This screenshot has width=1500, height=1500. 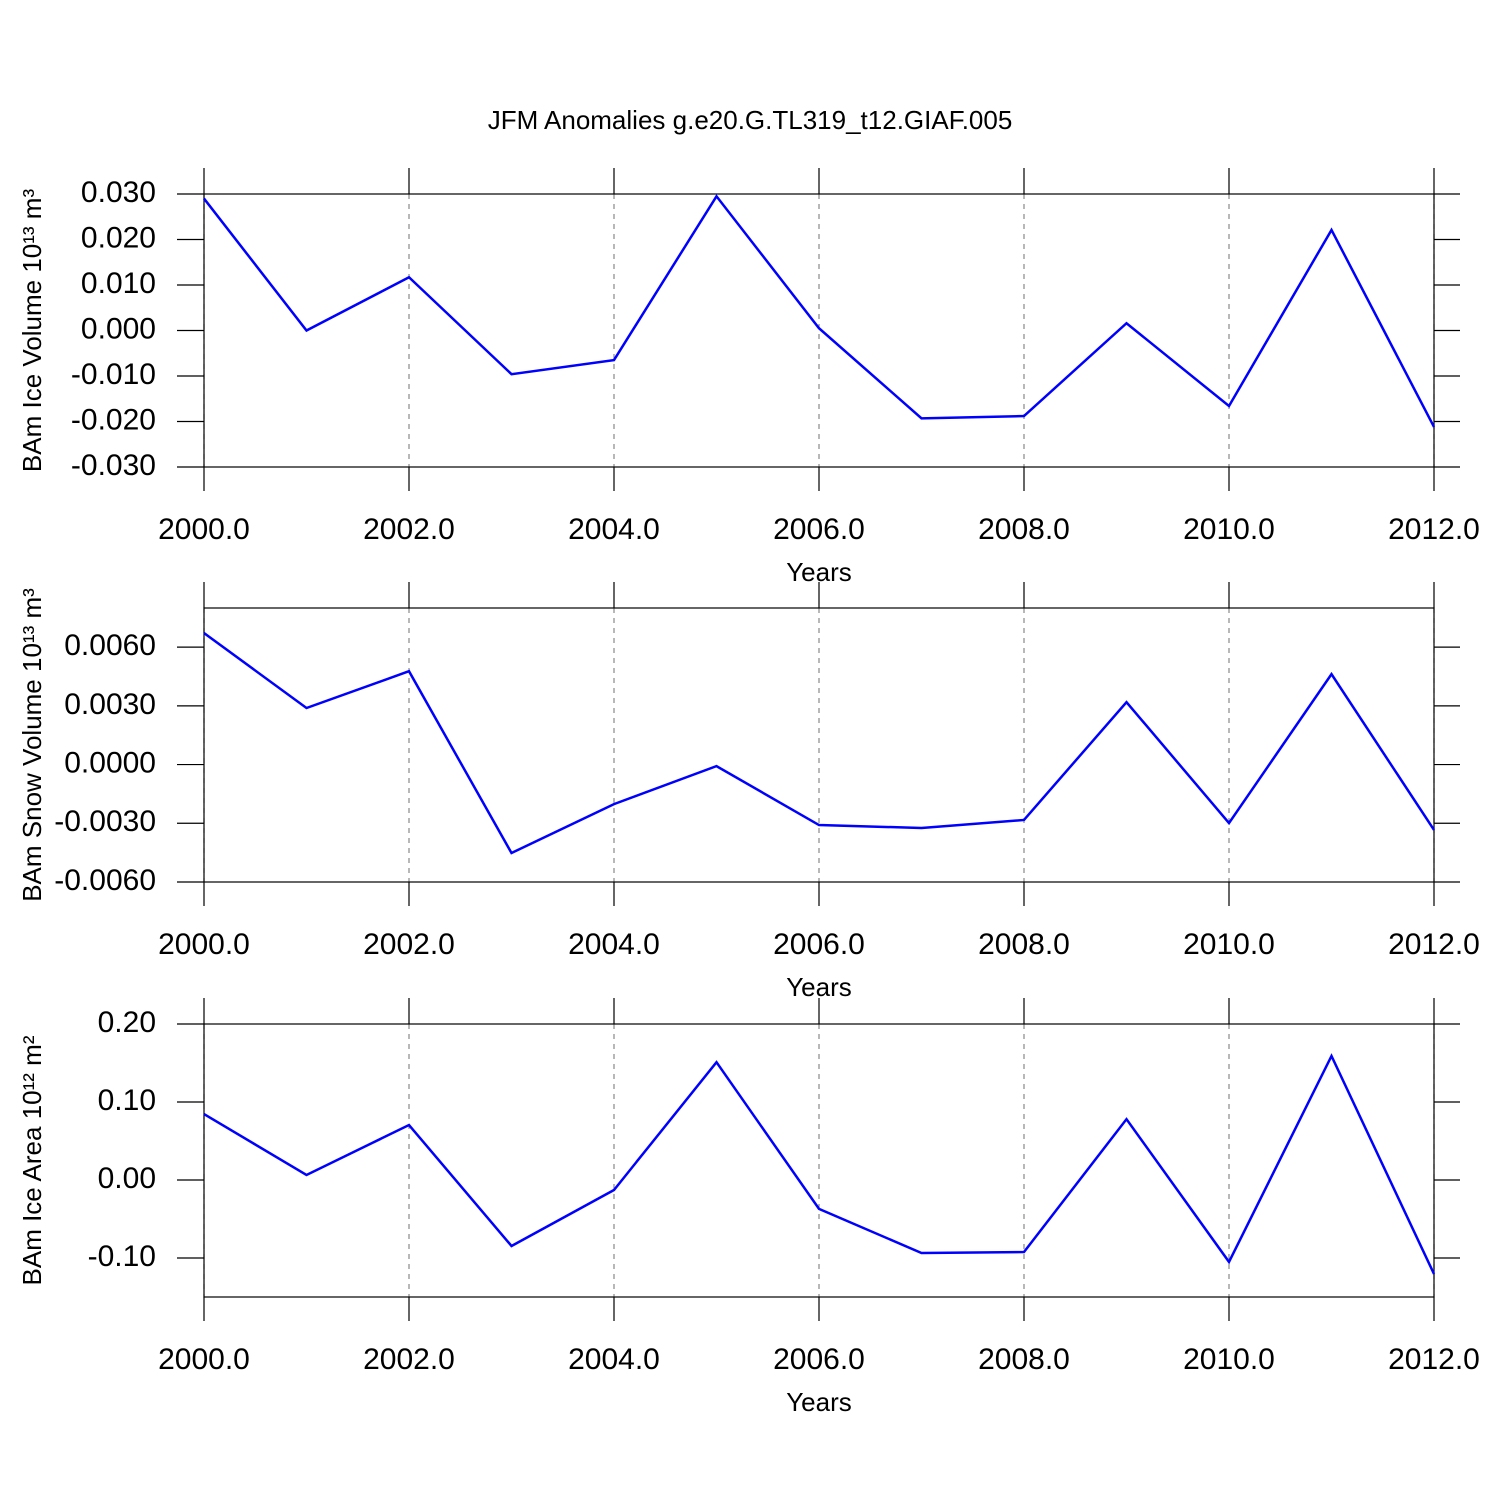 I want to click on y-tick-label: 0.0000, so click(x=110, y=762).